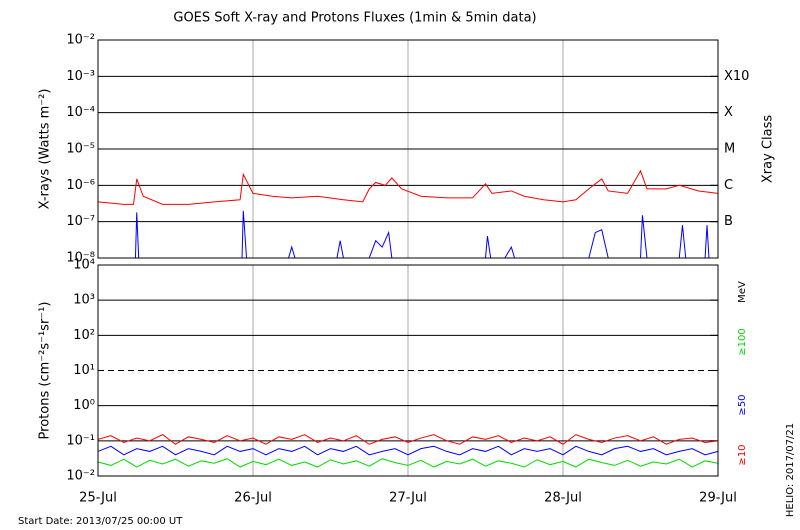  Describe the element at coordinates (84, 405) in the screenshot. I see `y-tick-label: 10⁰` at that location.